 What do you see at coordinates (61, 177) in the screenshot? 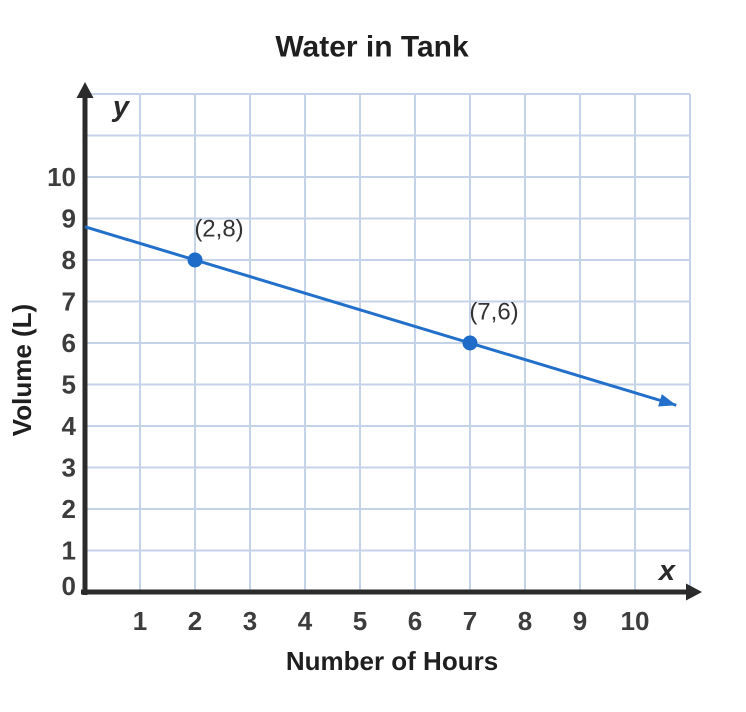
I see `y-tick-label: 10` at bounding box center [61, 177].